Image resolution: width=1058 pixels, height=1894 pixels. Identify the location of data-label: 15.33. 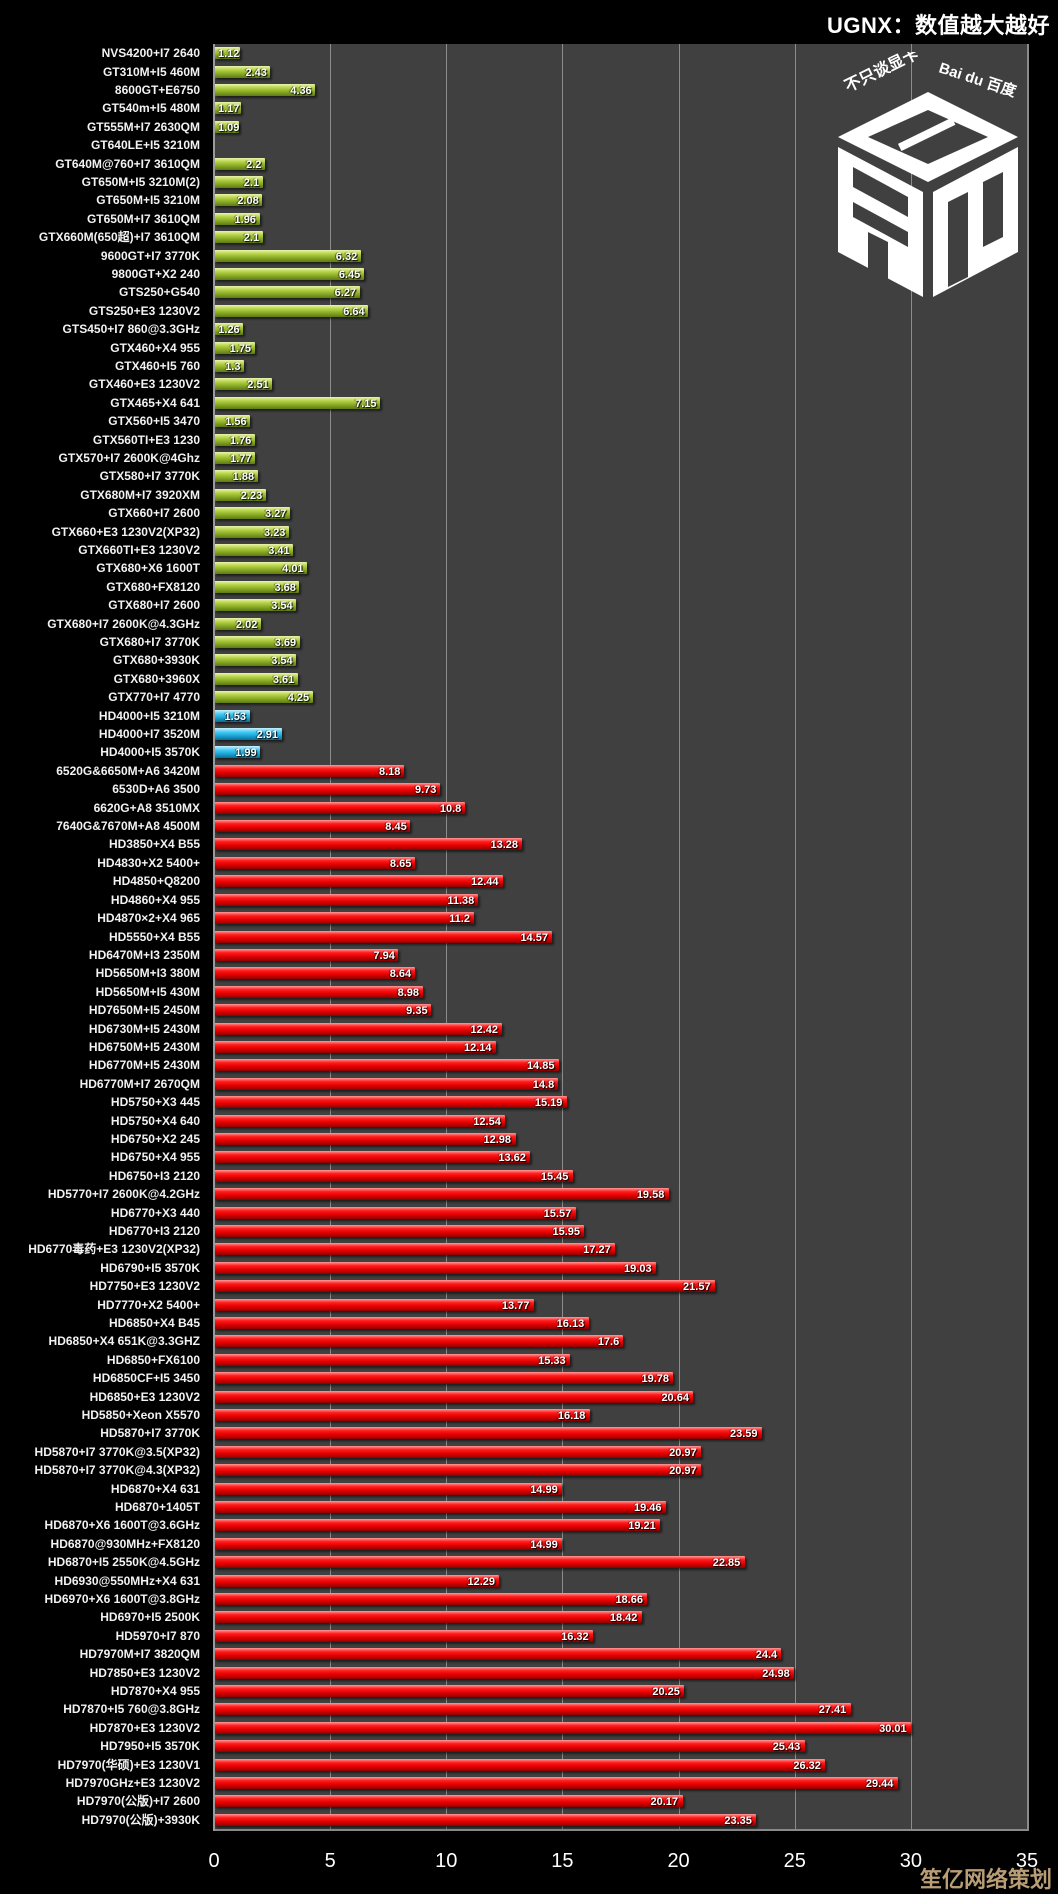
(552, 1360).